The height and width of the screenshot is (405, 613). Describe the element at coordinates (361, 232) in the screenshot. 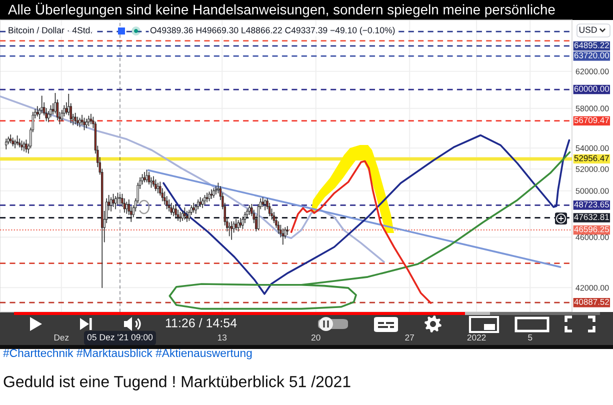

I see `line-series` at that location.